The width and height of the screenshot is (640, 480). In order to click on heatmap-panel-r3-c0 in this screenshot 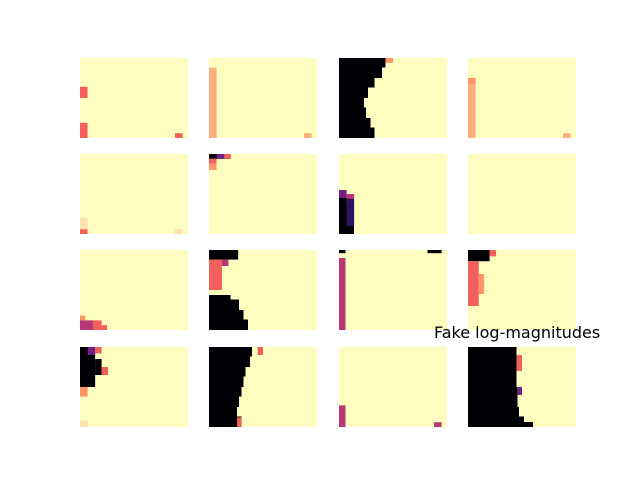, I will do `click(134, 387)`.